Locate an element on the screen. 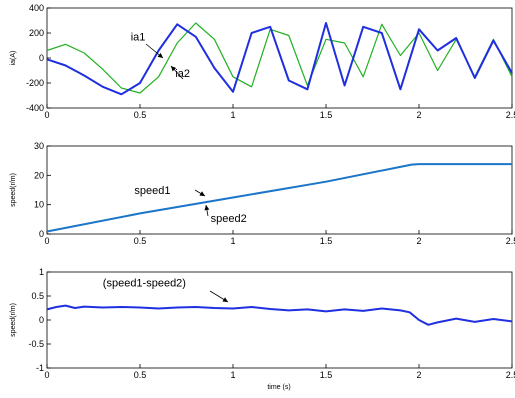  annotation-label: speed2 is located at coordinates (229, 219).